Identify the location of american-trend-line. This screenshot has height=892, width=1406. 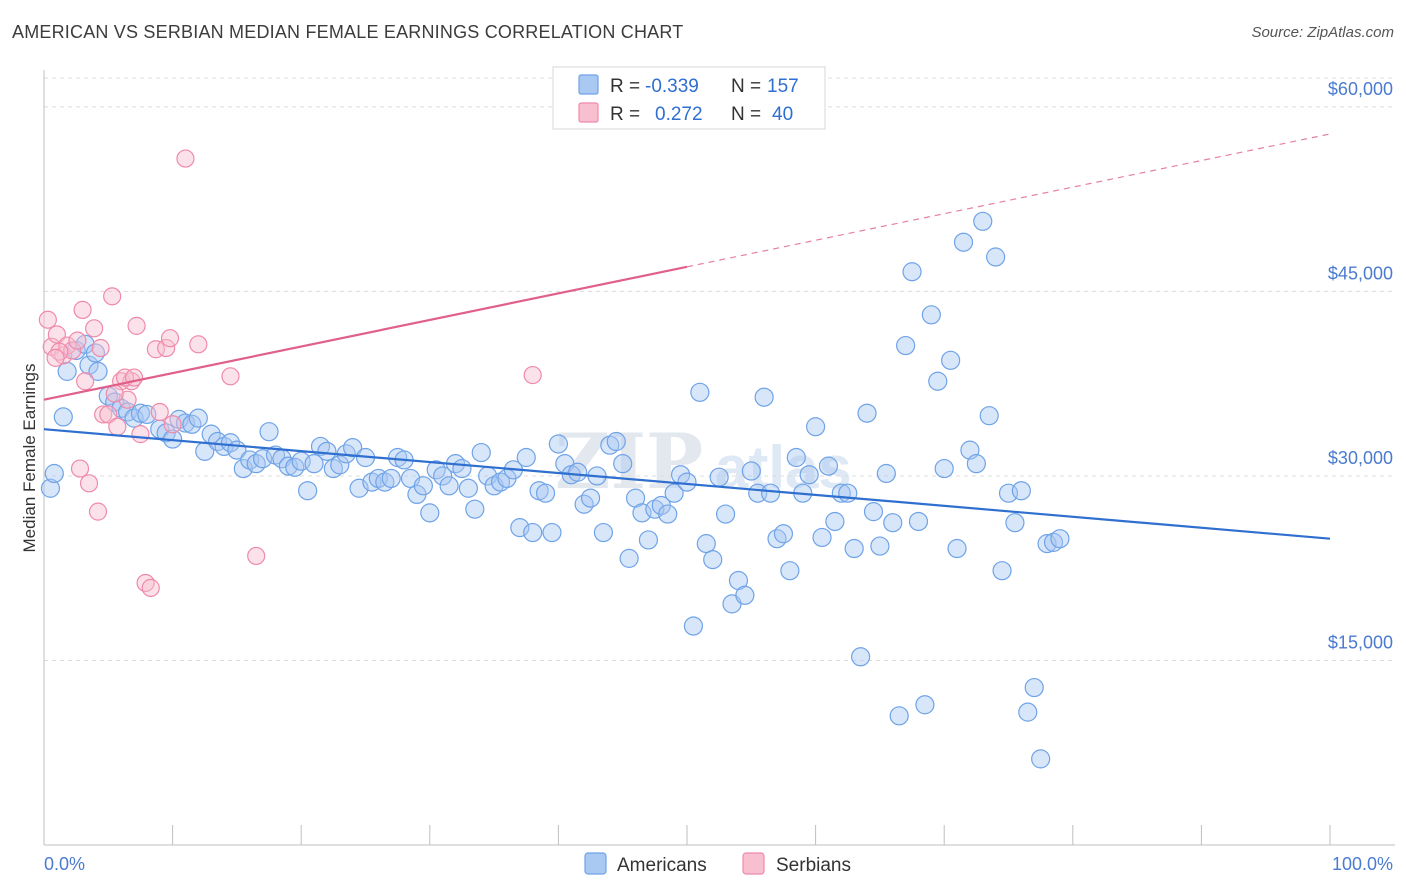
(687, 484).